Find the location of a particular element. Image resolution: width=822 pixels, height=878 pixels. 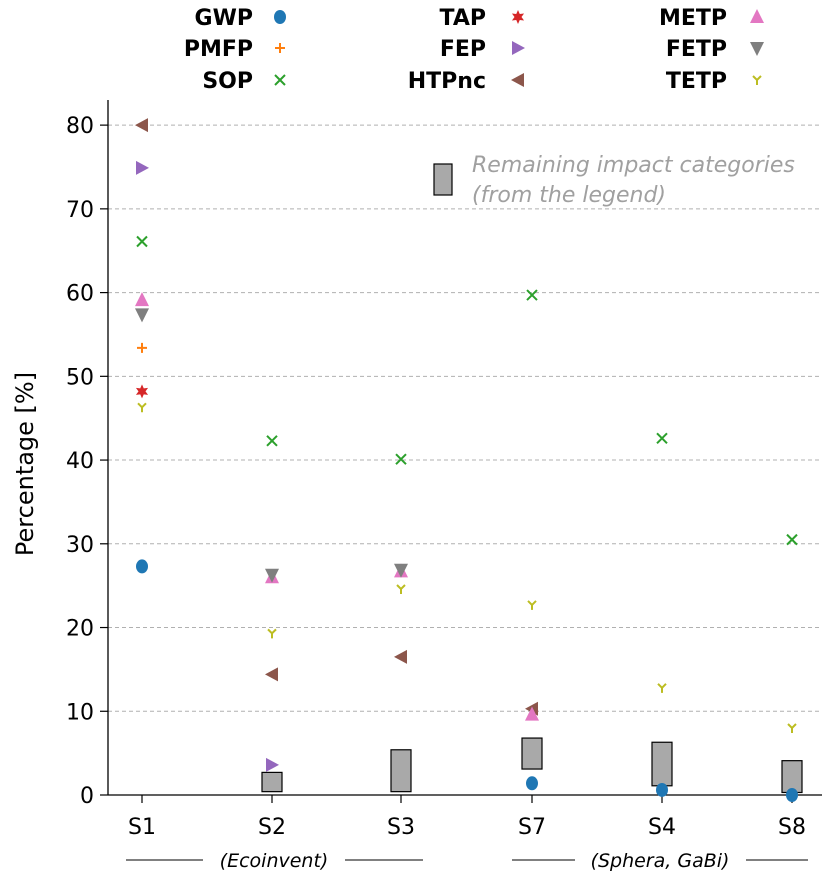

point-htpnc-s3 is located at coordinates (400, 656).